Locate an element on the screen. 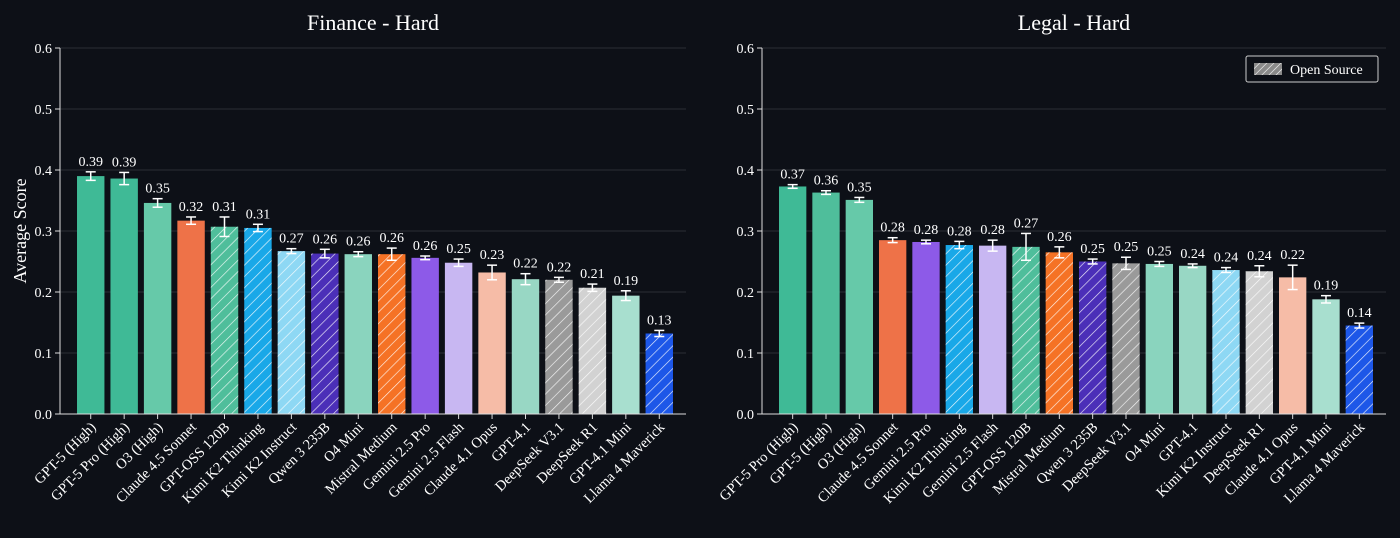 This screenshot has width=1400, height=538. data-label: 0.14 is located at coordinates (1359, 313).